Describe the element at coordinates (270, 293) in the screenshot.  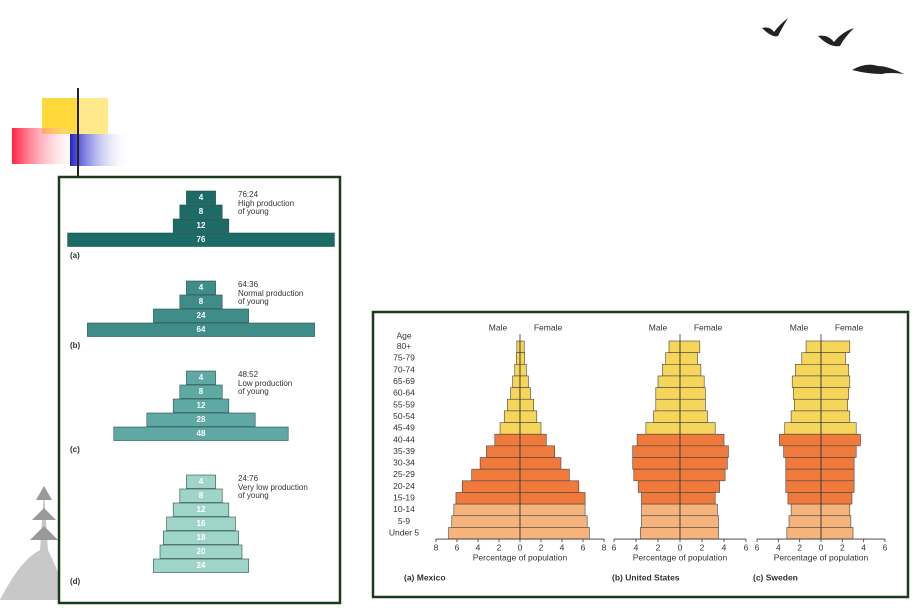
I see `description: Normal production` at that location.